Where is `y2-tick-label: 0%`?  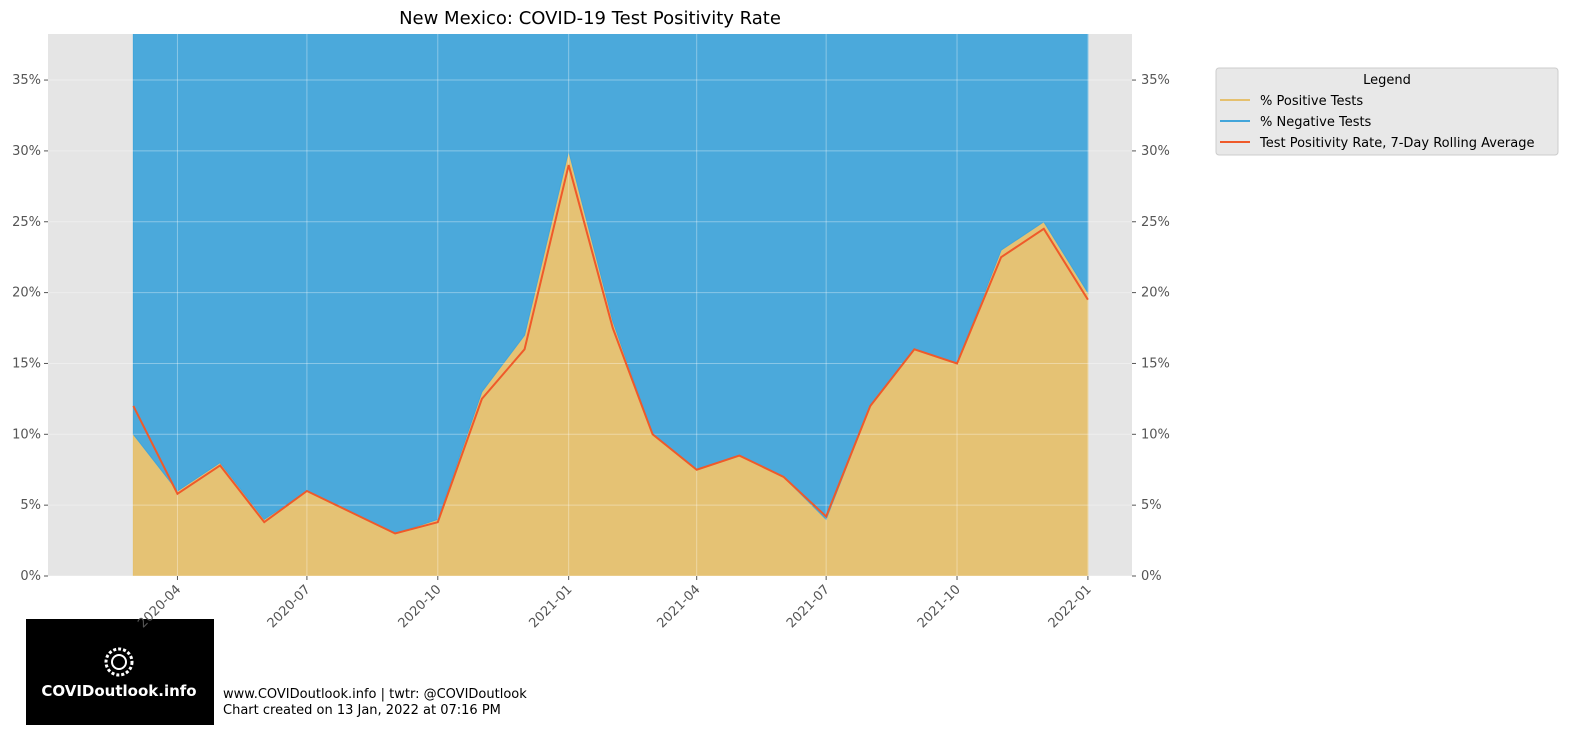 y2-tick-label: 0% is located at coordinates (1151, 576).